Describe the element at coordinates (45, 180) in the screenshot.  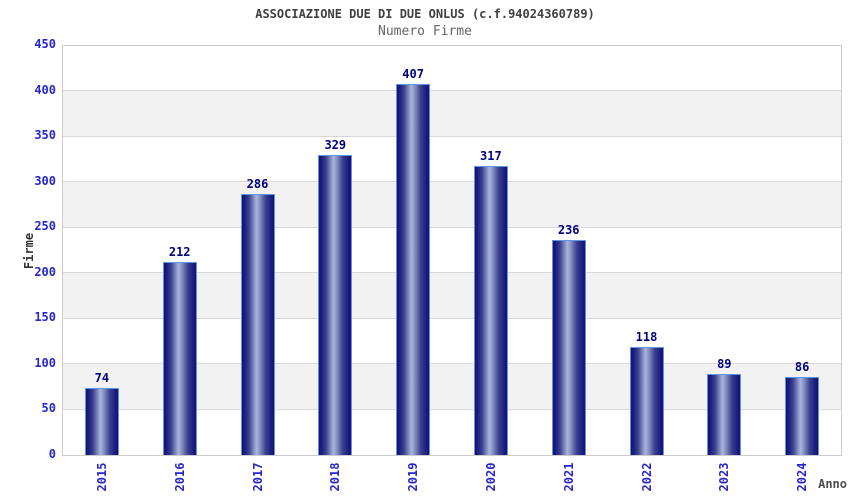
I see `y-tick-label: 300` at that location.